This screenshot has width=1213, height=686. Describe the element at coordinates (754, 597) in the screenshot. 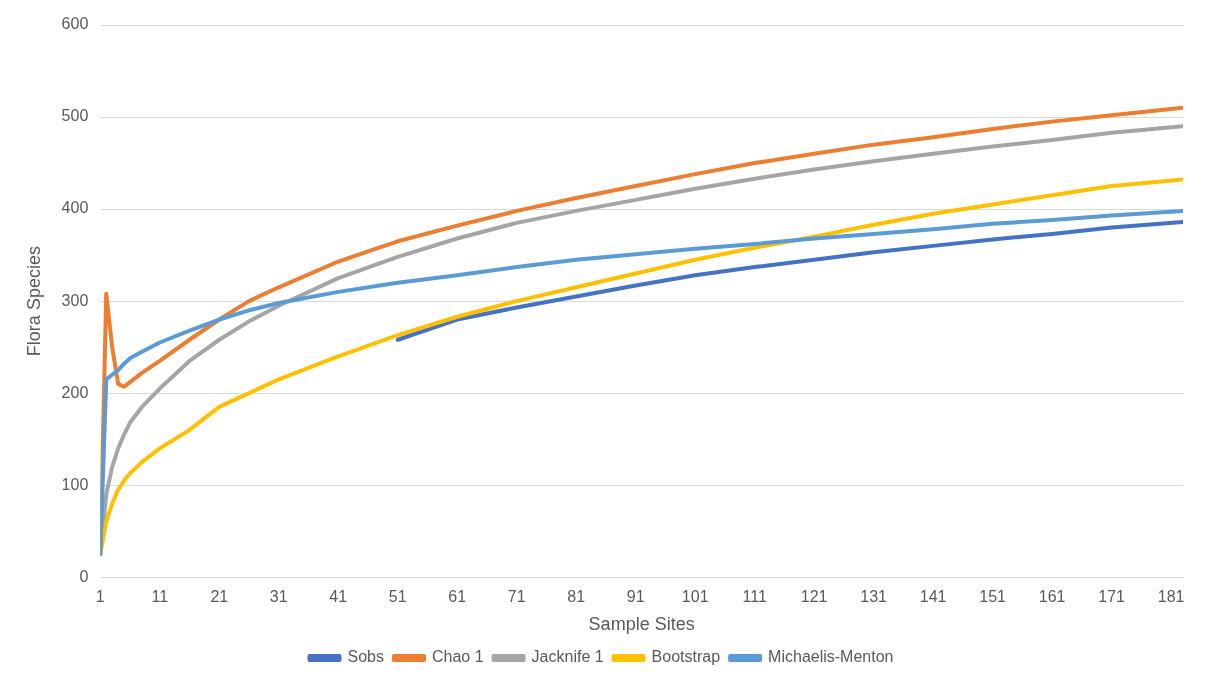

I see `x-tick-label: 111` at that location.